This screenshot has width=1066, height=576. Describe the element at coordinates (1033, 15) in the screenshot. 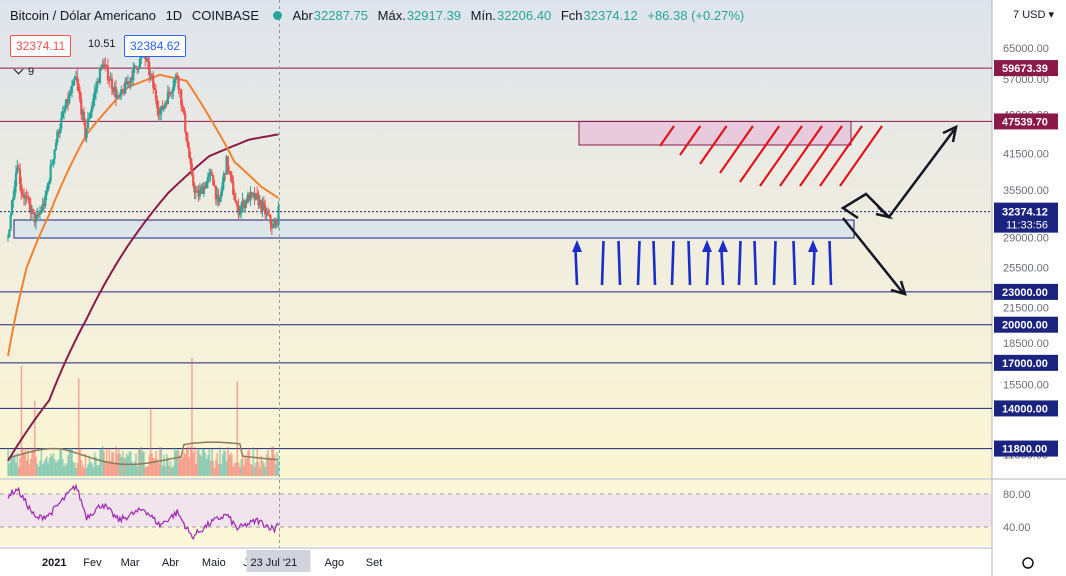

I see `scale-settings: 7 USD ▾` at that location.